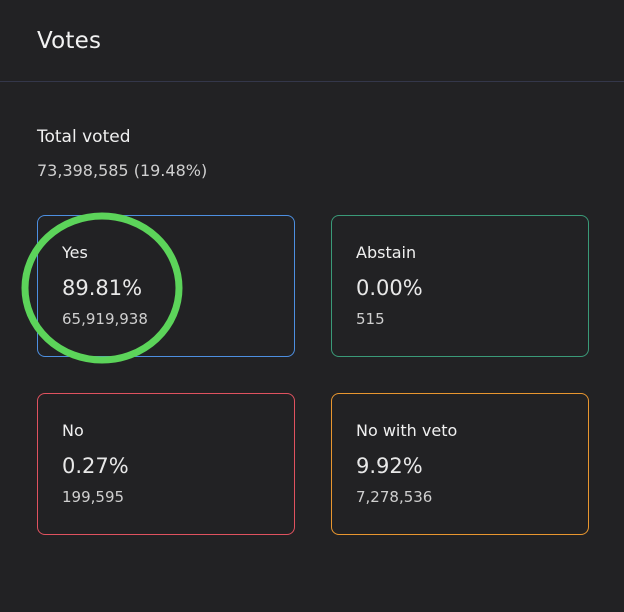 This screenshot has height=612, width=624. What do you see at coordinates (312, 41) in the screenshot?
I see `votes-header: Votes` at bounding box center [312, 41].